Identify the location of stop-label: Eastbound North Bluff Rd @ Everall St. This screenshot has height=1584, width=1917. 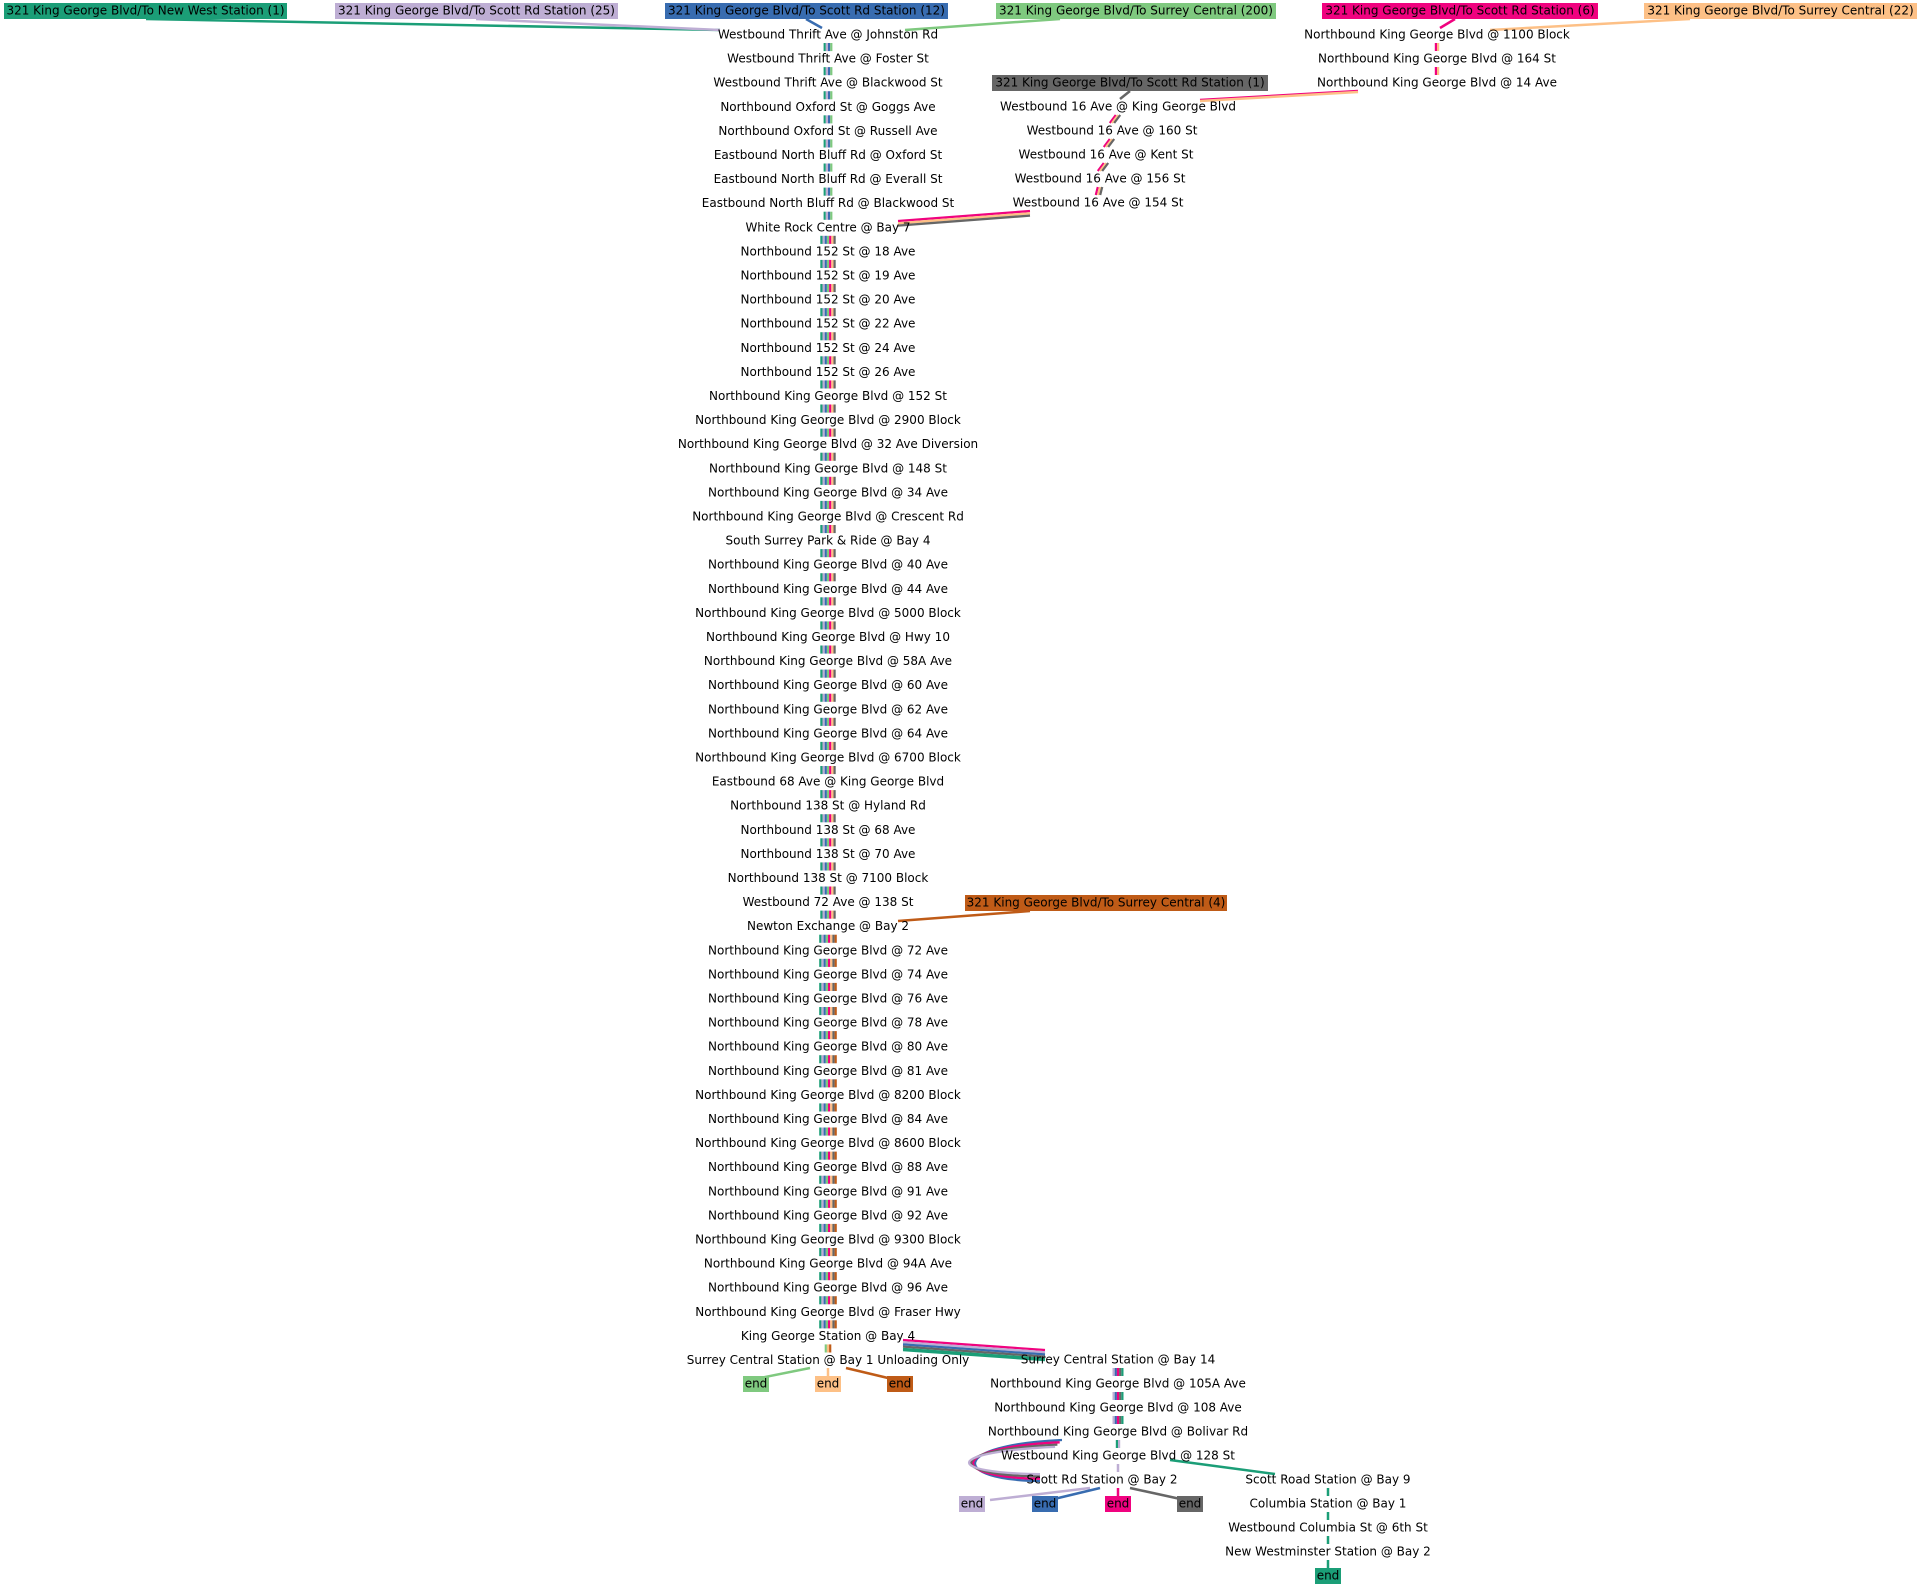
(828, 179).